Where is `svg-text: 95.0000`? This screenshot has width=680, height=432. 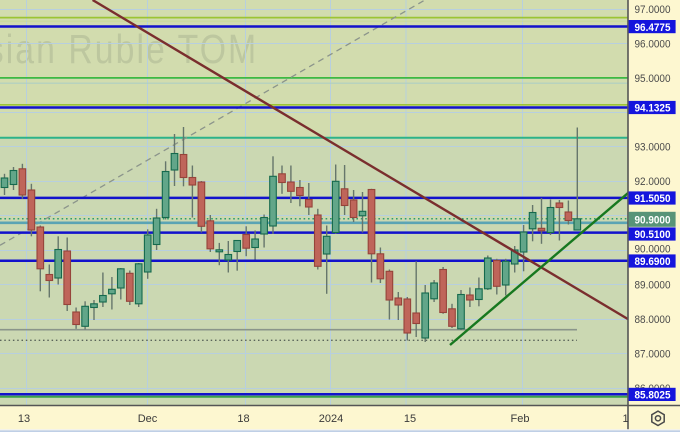 svg-text: 95.0000 is located at coordinates (653, 79).